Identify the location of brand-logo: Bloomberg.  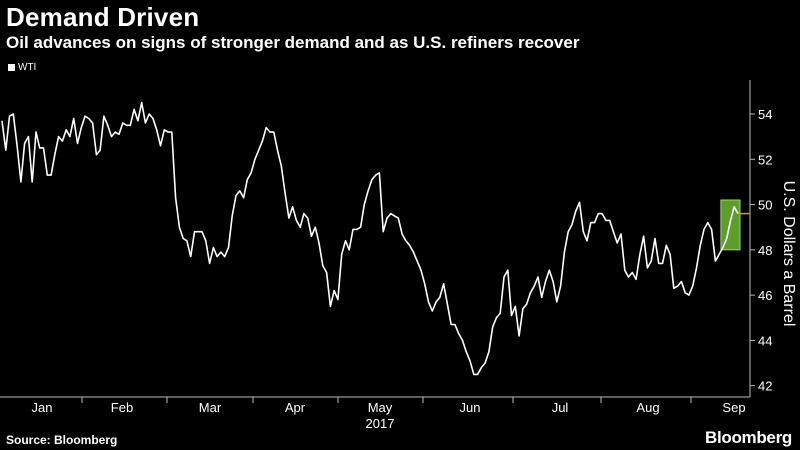
(748, 437).